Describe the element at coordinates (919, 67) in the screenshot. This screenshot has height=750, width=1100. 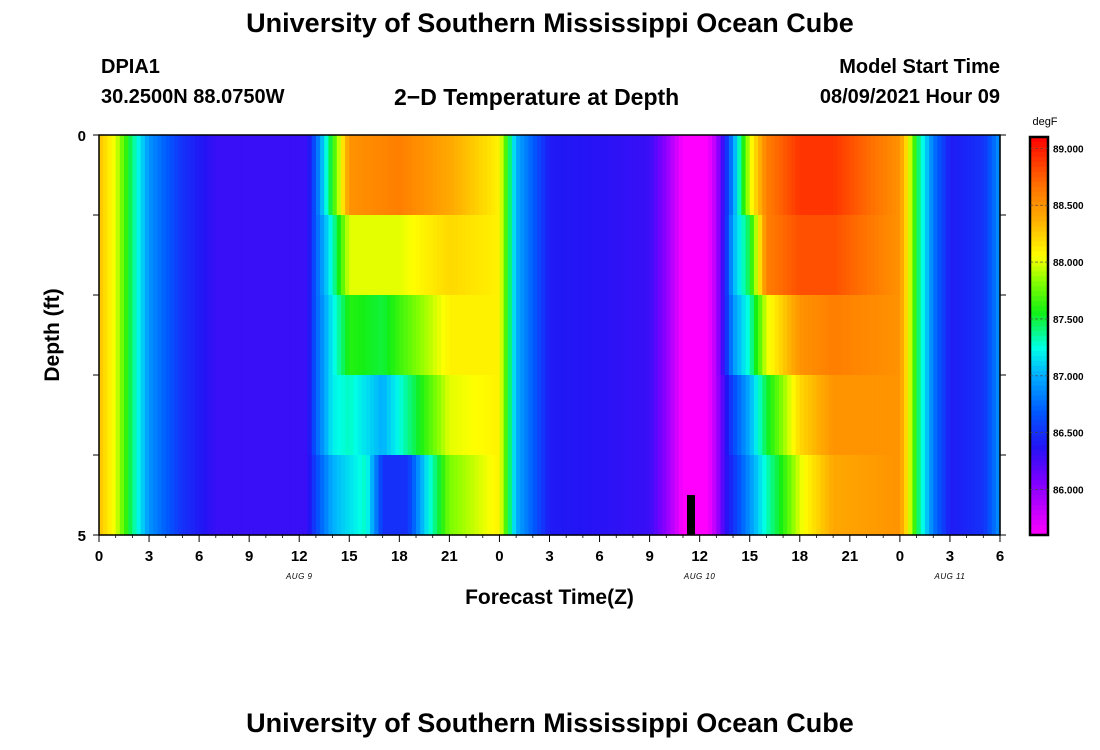
I see `model-start-label: Model Start Time` at that location.